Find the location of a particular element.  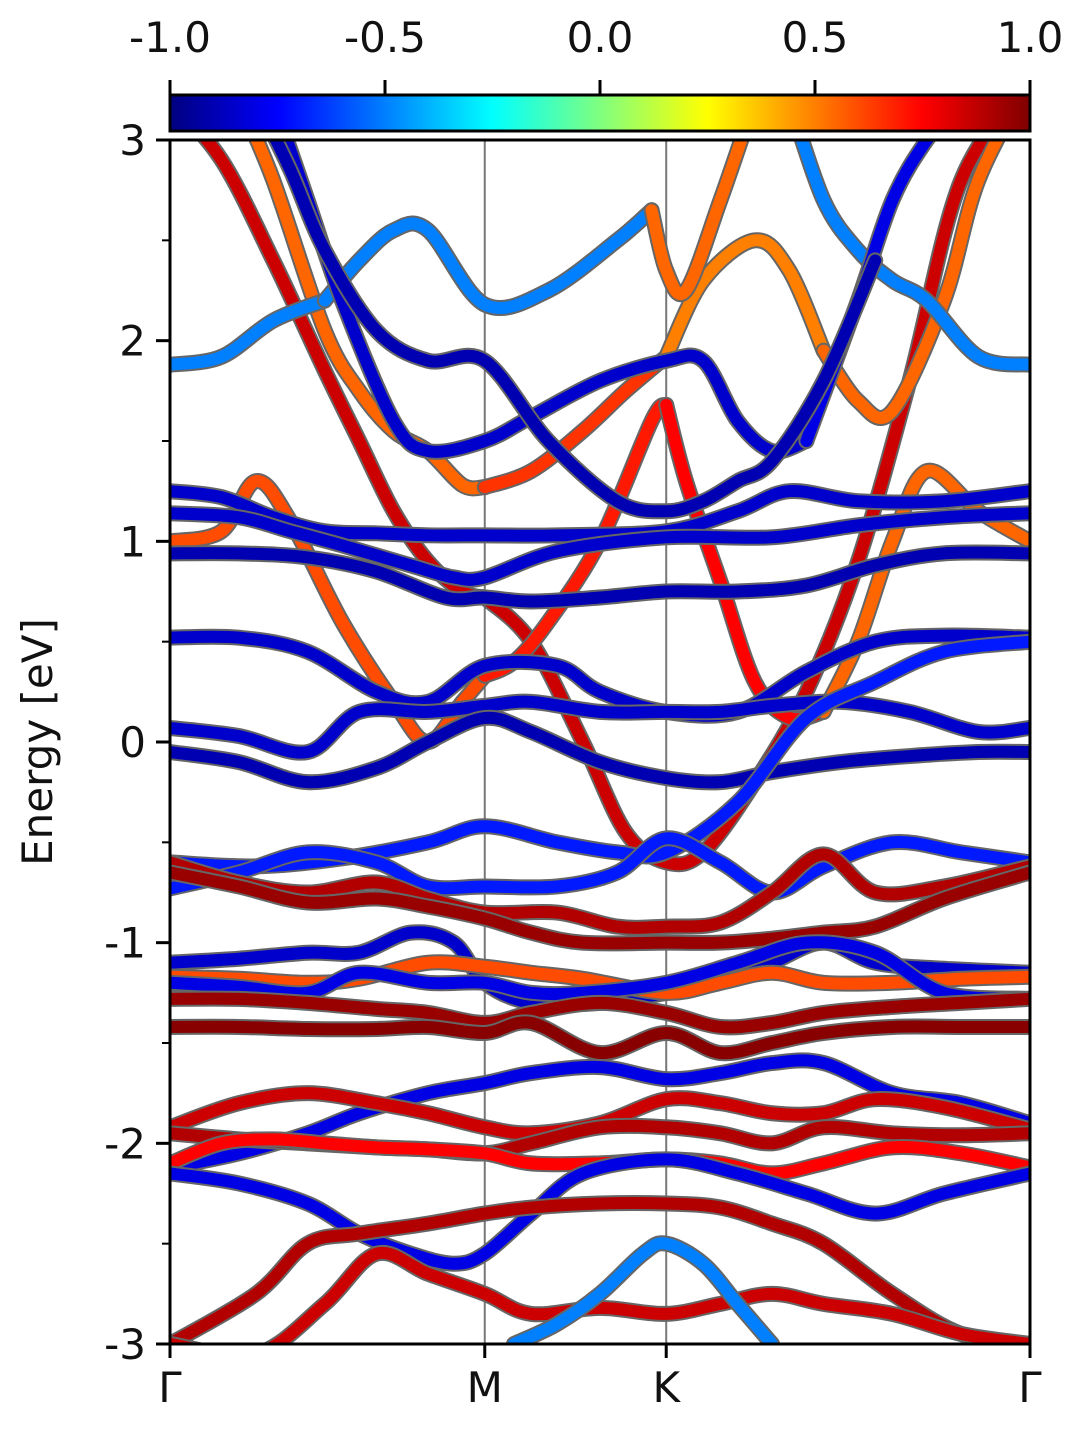

y-tick-label: 3 is located at coordinates (132, 140).